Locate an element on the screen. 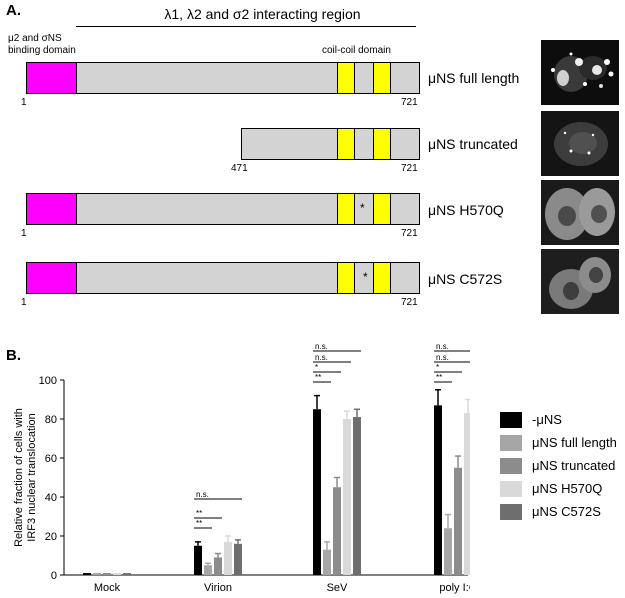 This screenshot has height=598, width=625. start-number: 471 is located at coordinates (239, 168).